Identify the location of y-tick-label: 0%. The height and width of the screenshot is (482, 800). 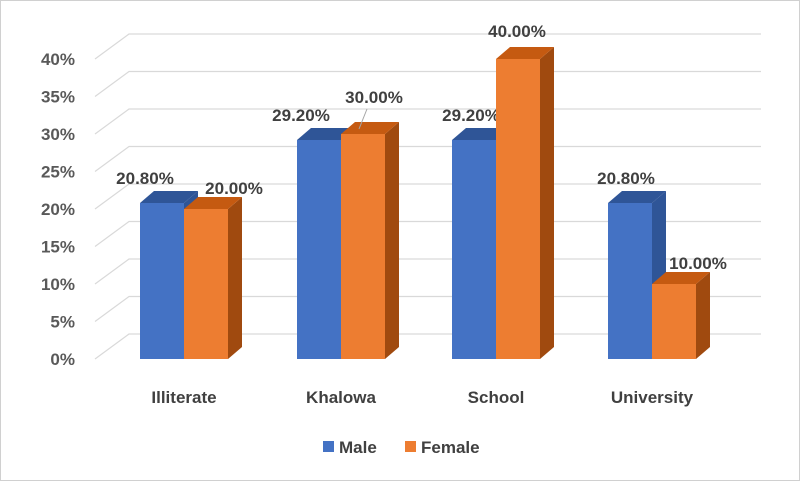
(62, 359).